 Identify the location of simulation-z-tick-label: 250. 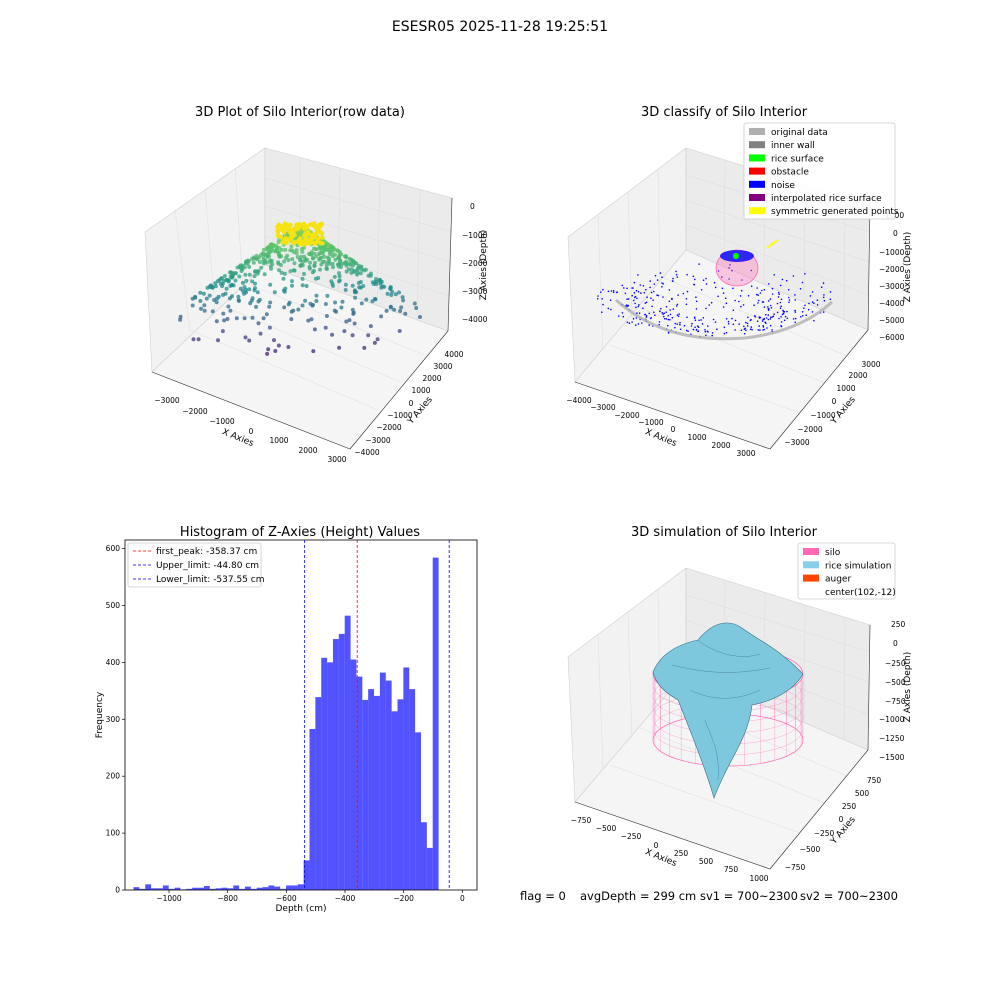
(898, 624).